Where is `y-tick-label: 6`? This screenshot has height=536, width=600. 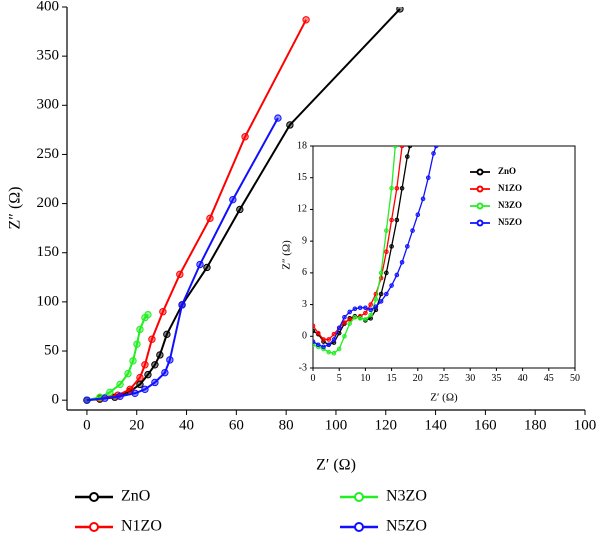 y-tick-label: 6 is located at coordinates (304, 272).